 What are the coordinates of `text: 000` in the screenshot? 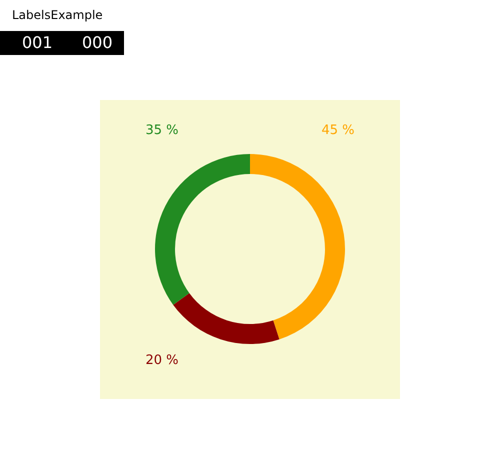 It's located at (97, 42).